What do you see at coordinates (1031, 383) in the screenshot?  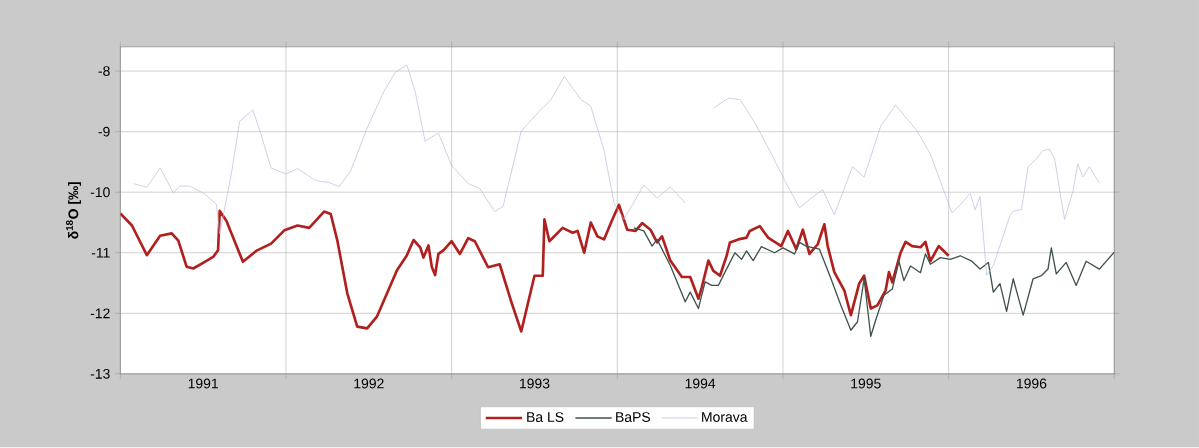 I see `x-tick-label: 1996` at bounding box center [1031, 383].